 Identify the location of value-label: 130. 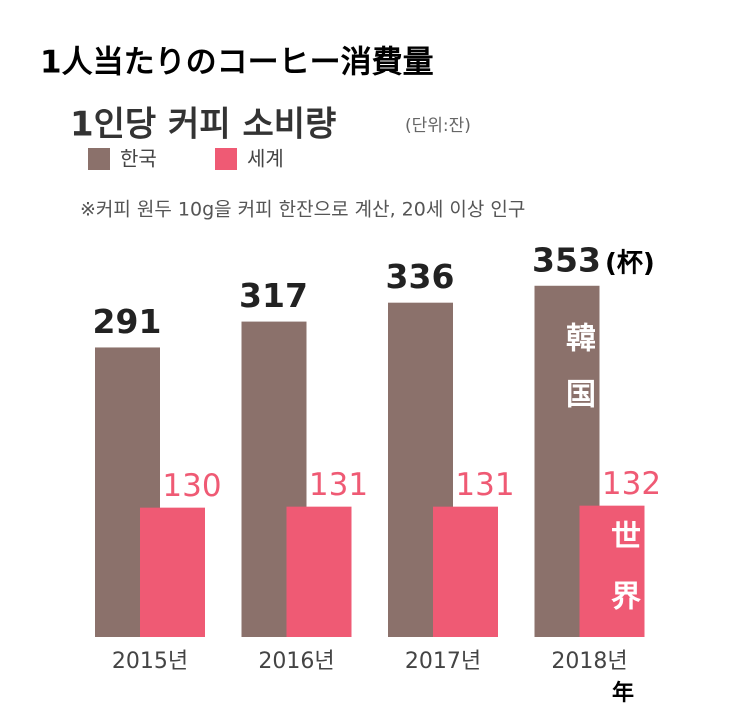
(191, 486).